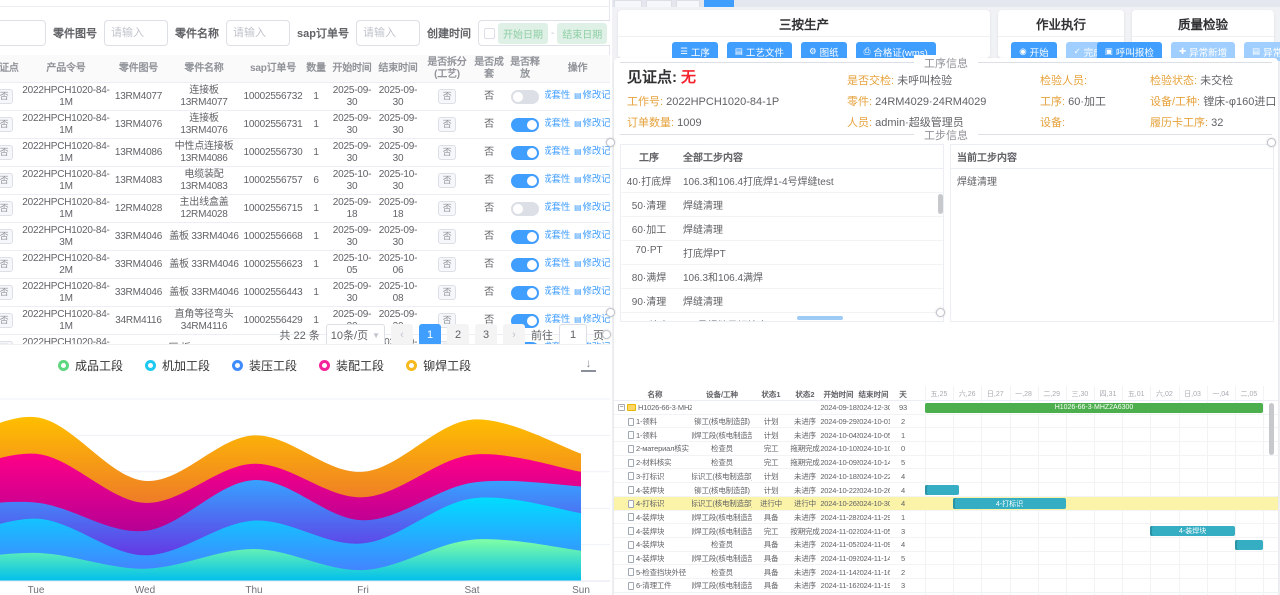  I want to click on call-inspect-icon: ▣, so click(1108, 51).